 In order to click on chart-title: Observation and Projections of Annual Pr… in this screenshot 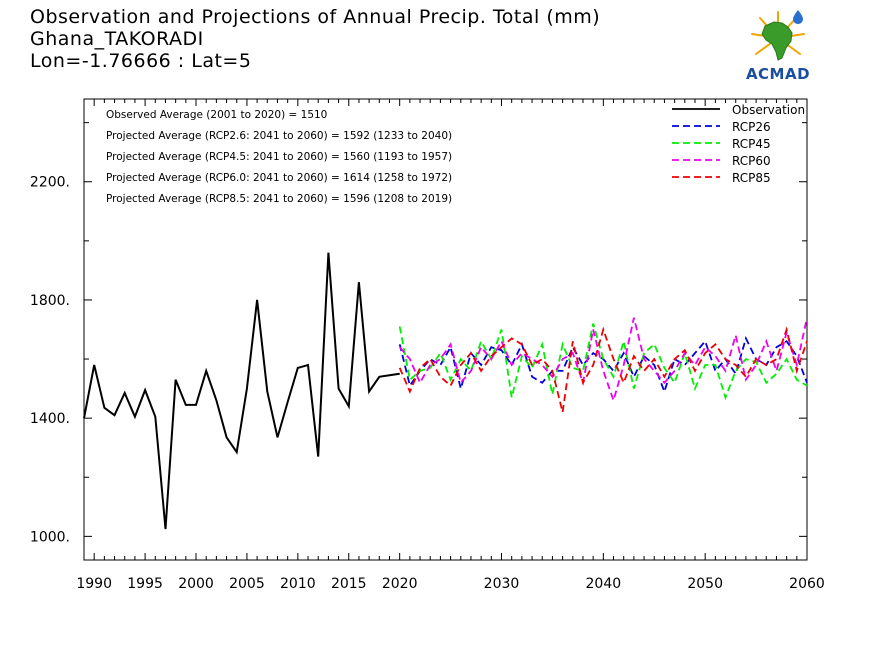, I will do `click(315, 17)`.